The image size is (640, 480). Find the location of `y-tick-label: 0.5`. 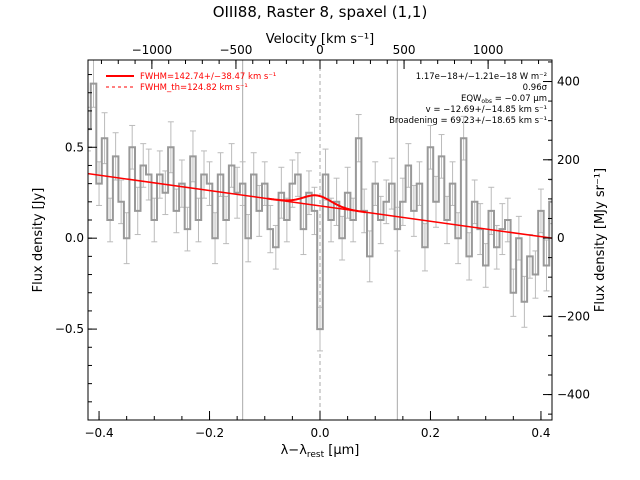

y-tick-label: 0.5 is located at coordinates (74, 147).